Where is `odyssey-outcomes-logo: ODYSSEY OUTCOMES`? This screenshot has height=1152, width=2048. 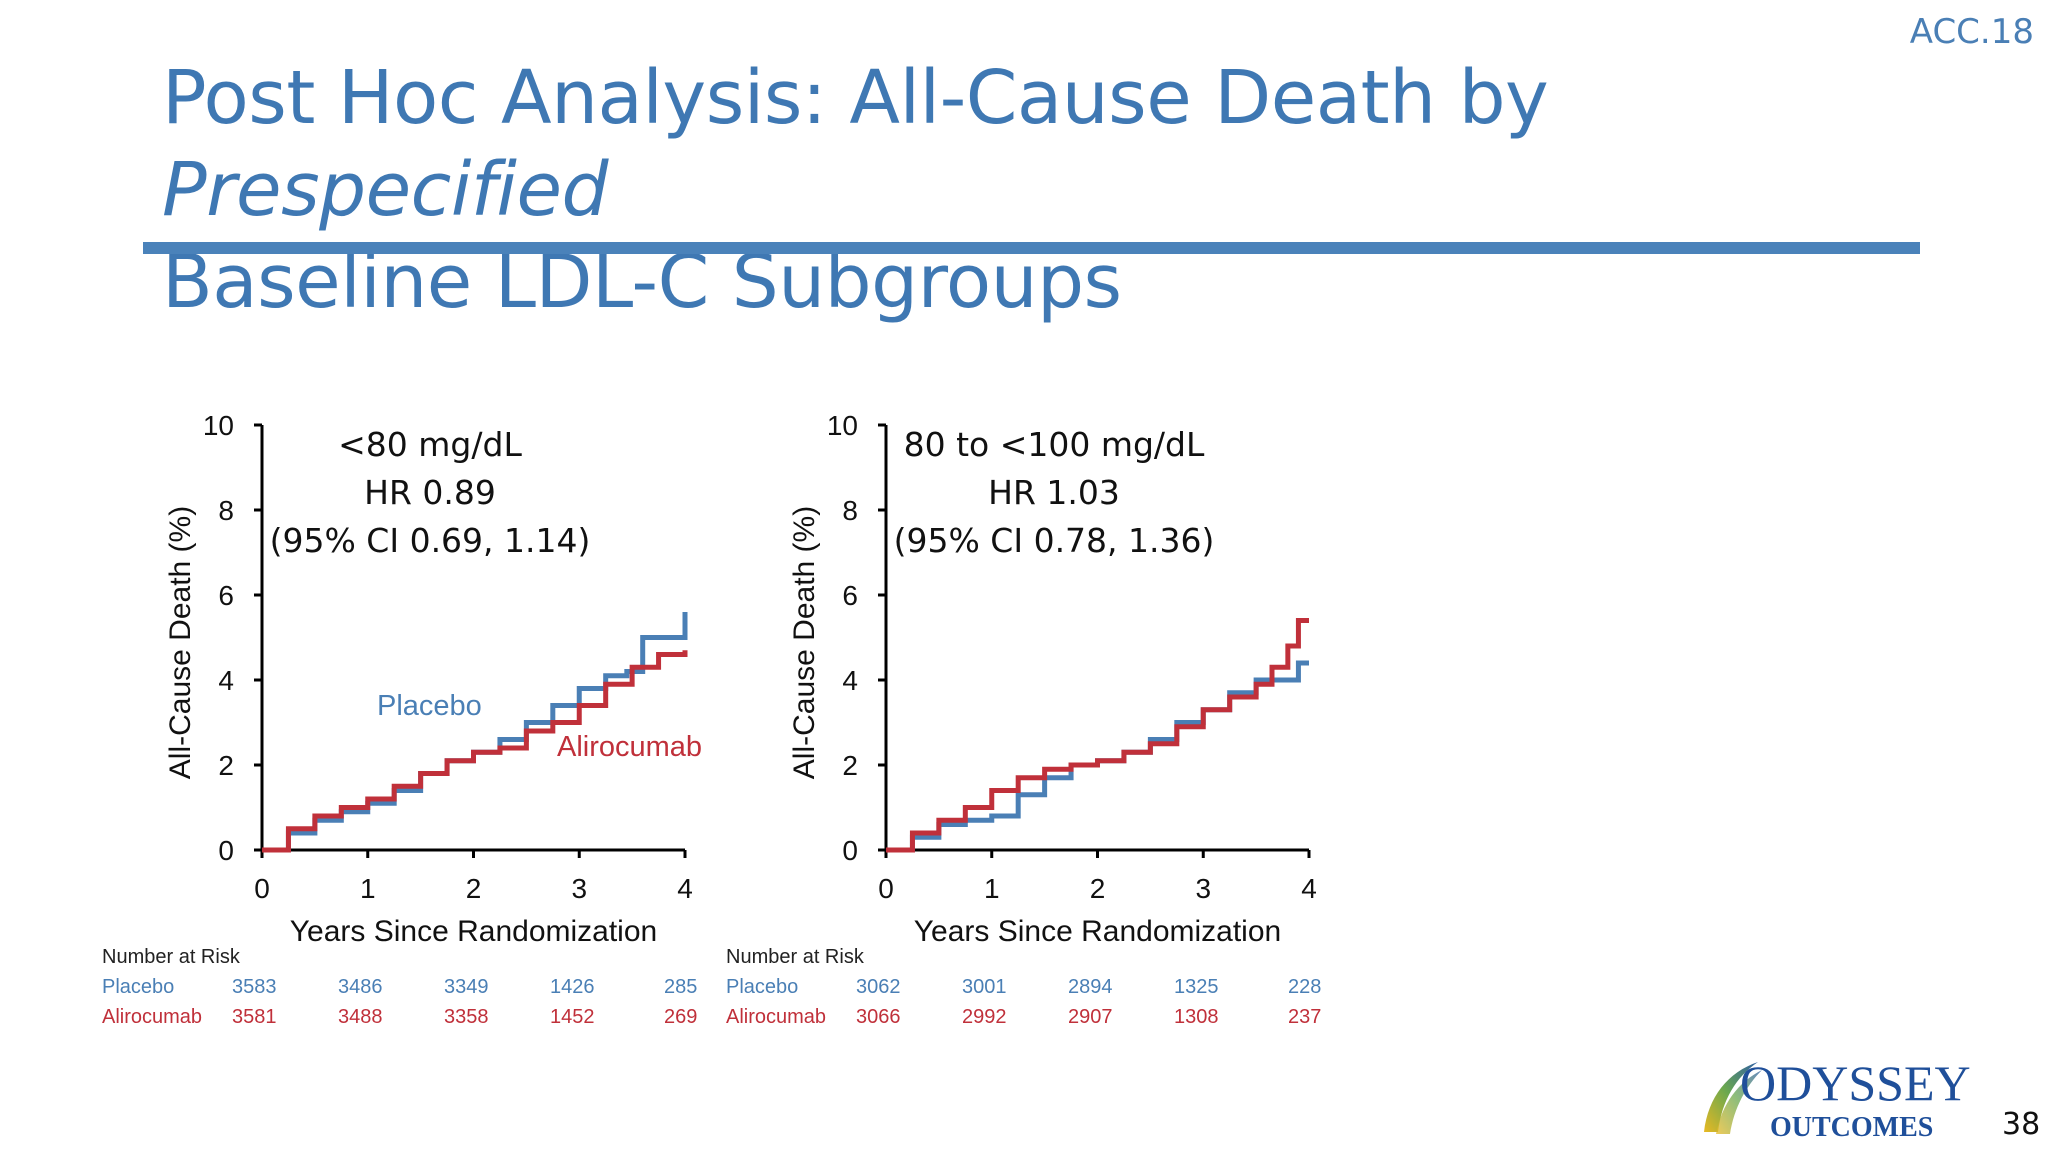 odyssey-outcomes-logo: ODYSSEY OUTCOMES is located at coordinates (1837, 1098).